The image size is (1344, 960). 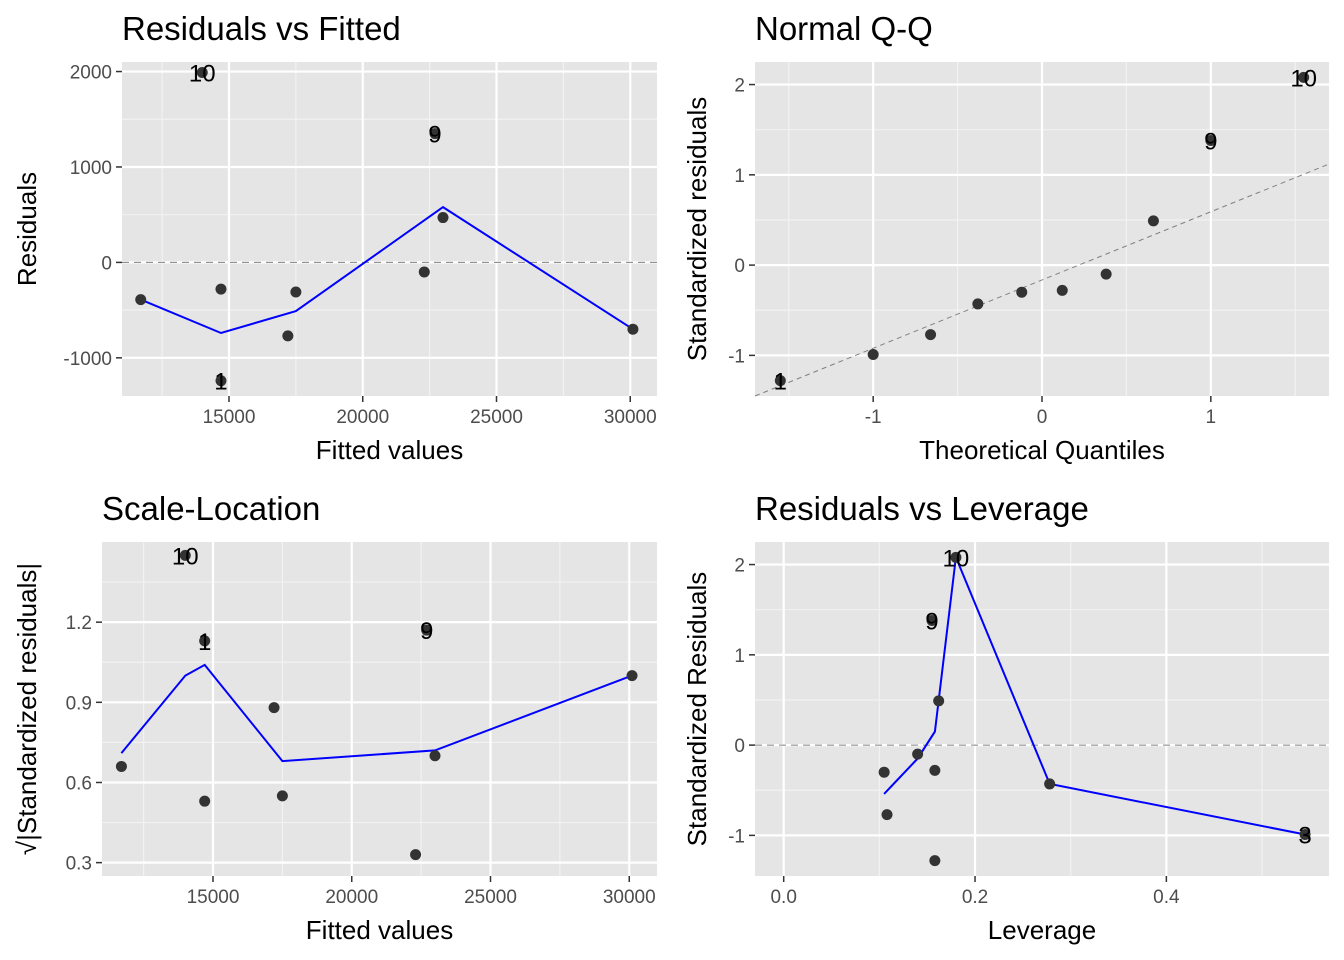 What do you see at coordinates (87, 359) in the screenshot?
I see `y-tick-label: -1000` at bounding box center [87, 359].